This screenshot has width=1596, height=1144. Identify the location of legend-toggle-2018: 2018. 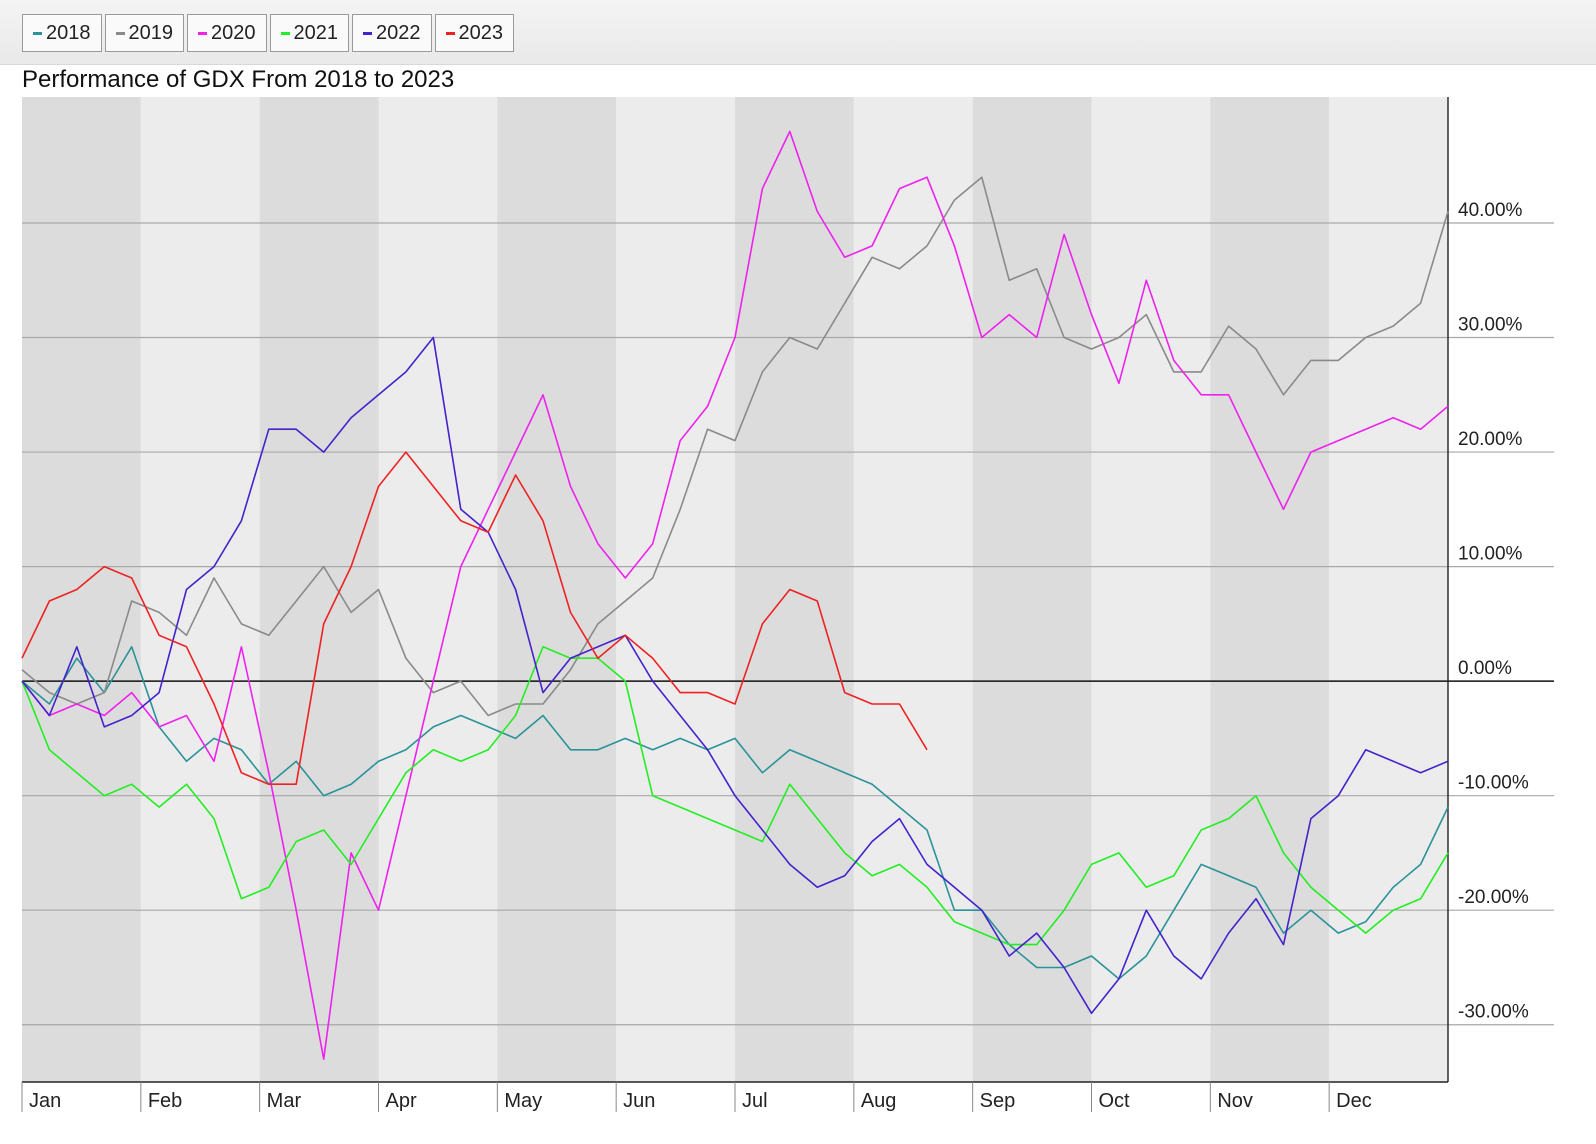
(62, 33).